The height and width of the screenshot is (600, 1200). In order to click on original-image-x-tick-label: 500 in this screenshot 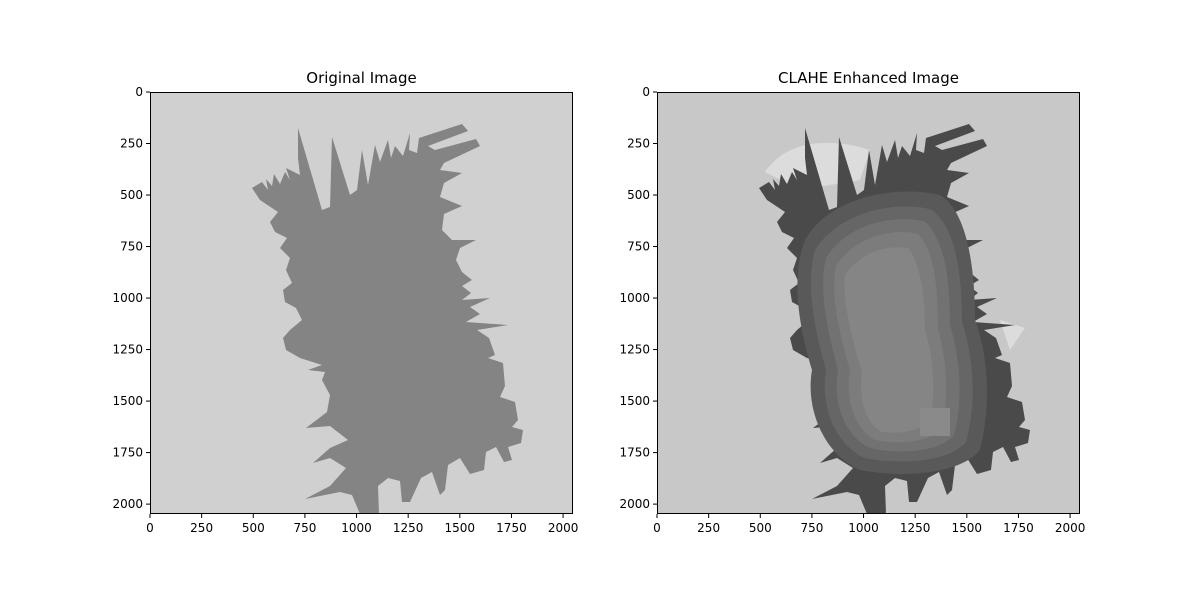, I will do `click(253, 528)`.